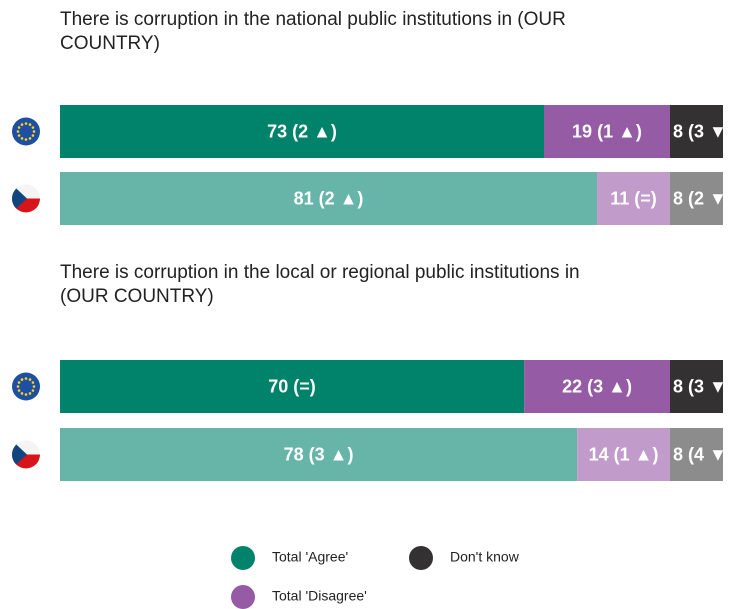 This screenshot has height=609, width=731. What do you see at coordinates (310, 557) in the screenshot?
I see `legend-label: Total 'Agree'` at bounding box center [310, 557].